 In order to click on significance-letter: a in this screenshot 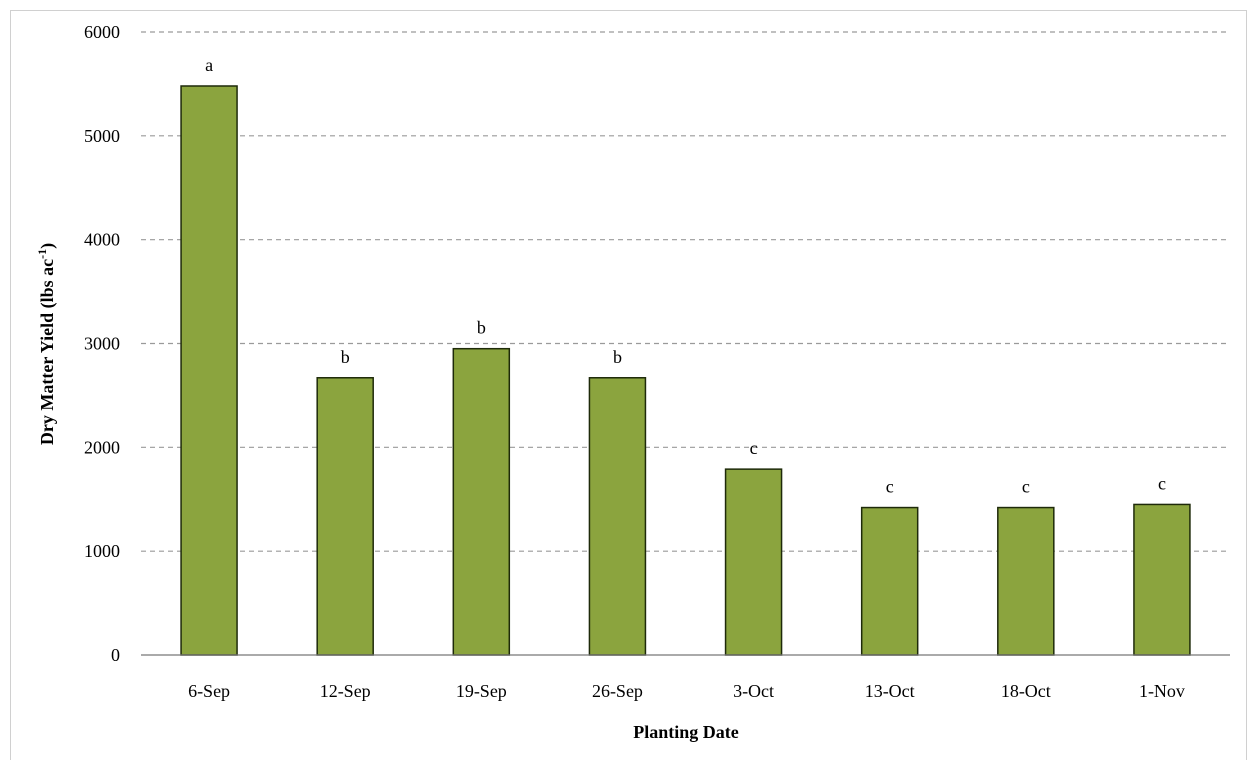, I will do `click(209, 65)`.